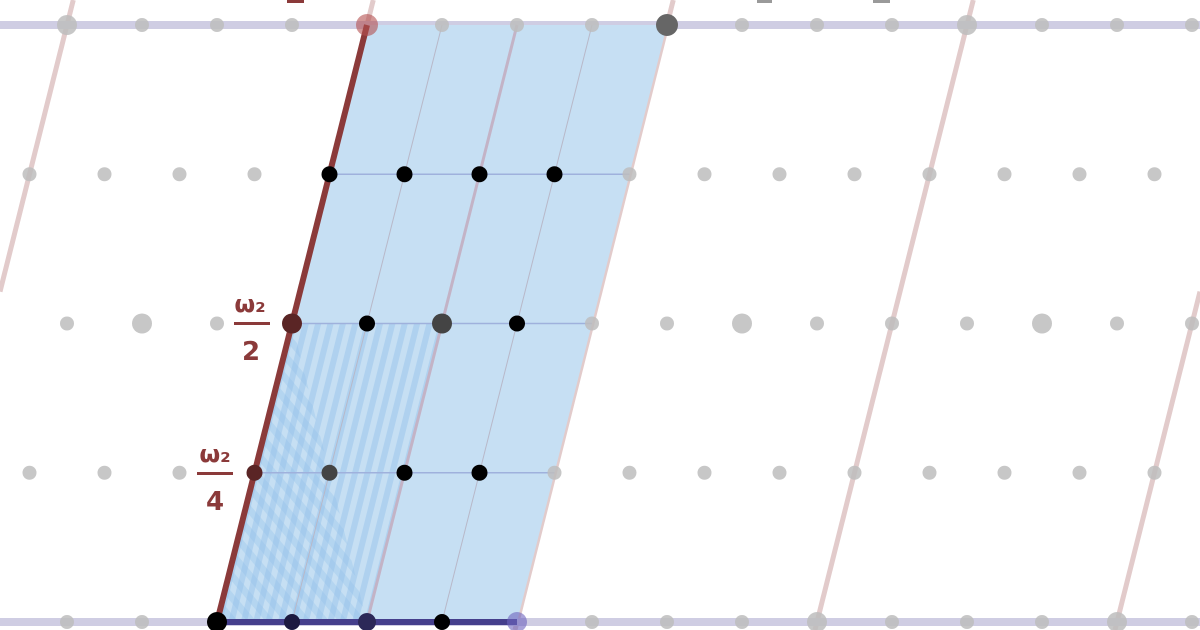  I want to click on label-omega2-half-num: ω₂, so click(249, 304).